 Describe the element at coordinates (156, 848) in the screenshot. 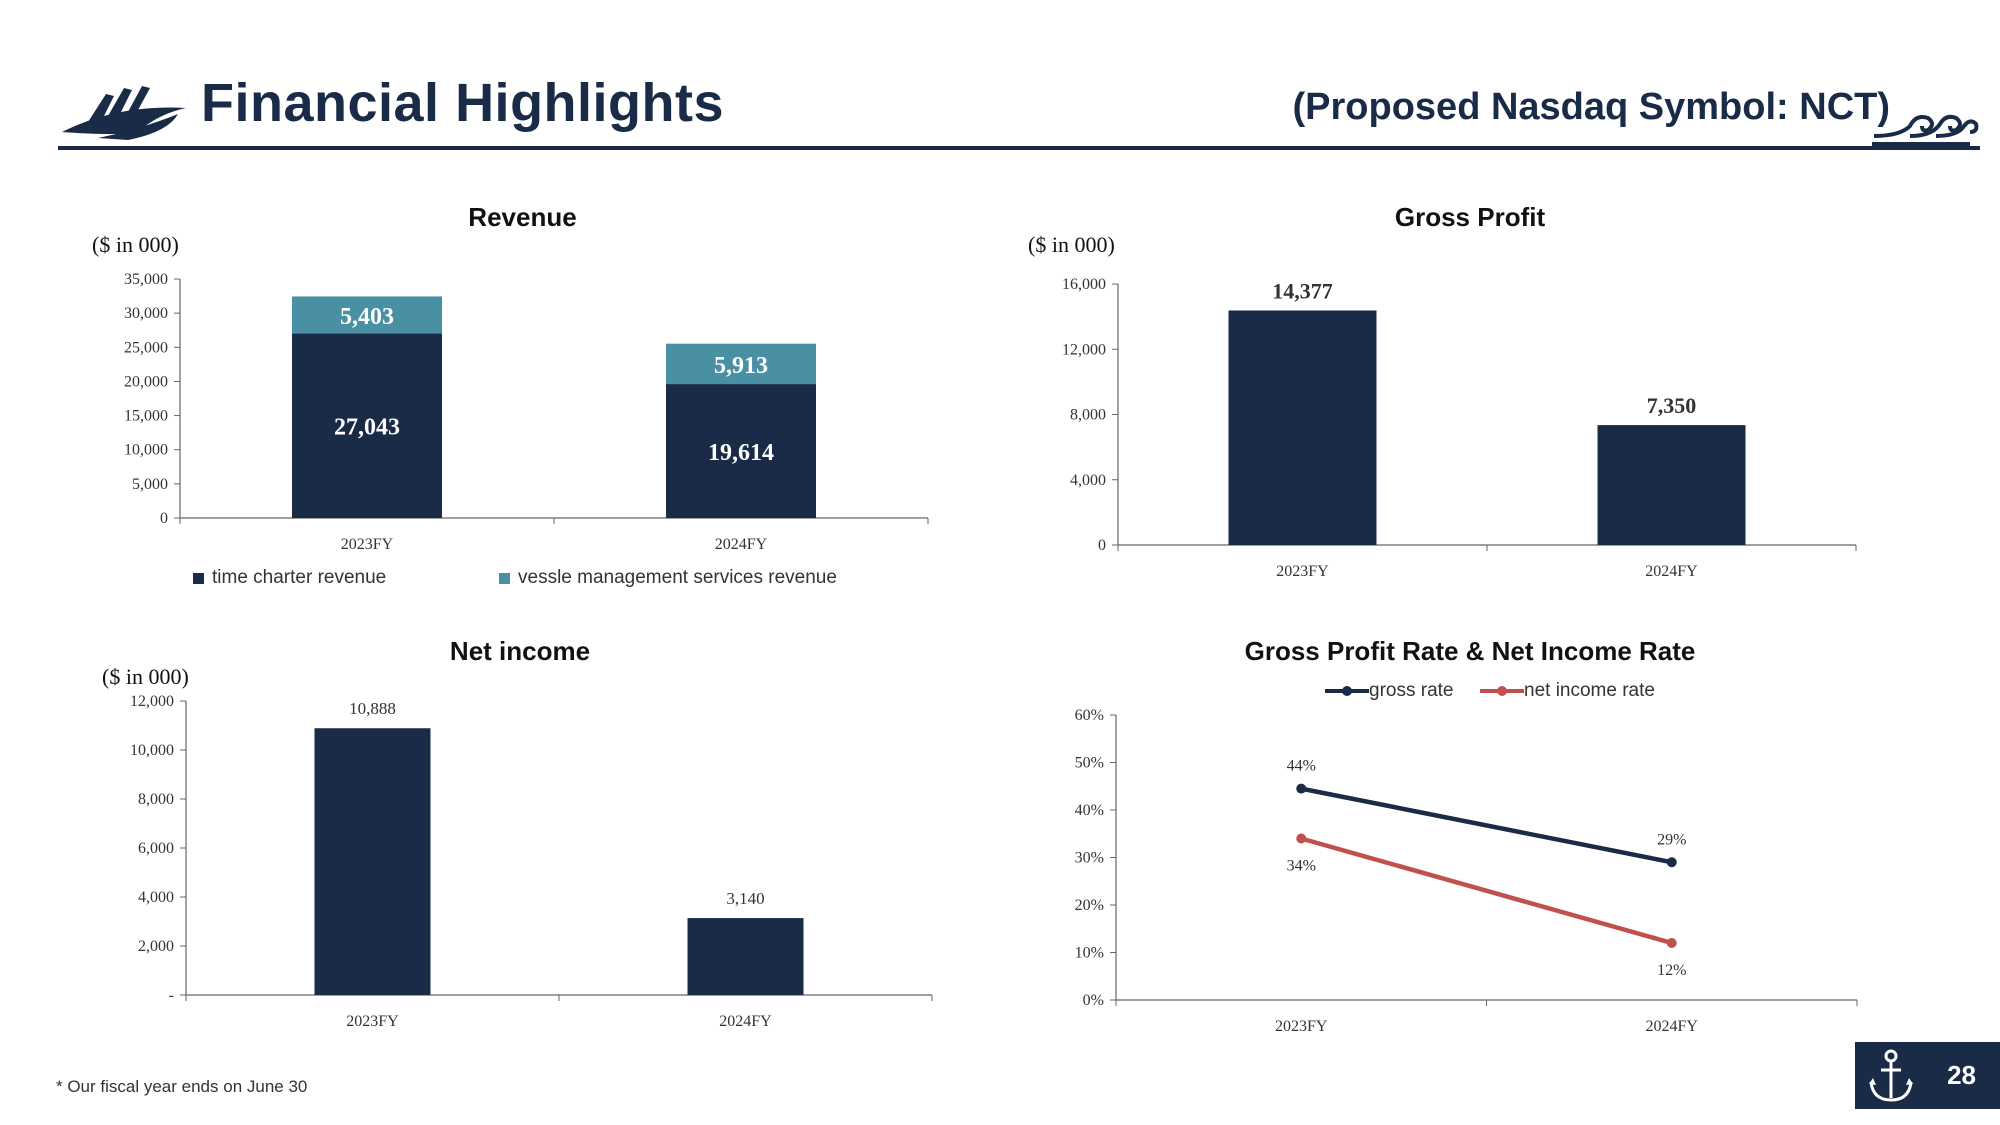

I see `y-tick-label: 6,000` at that location.